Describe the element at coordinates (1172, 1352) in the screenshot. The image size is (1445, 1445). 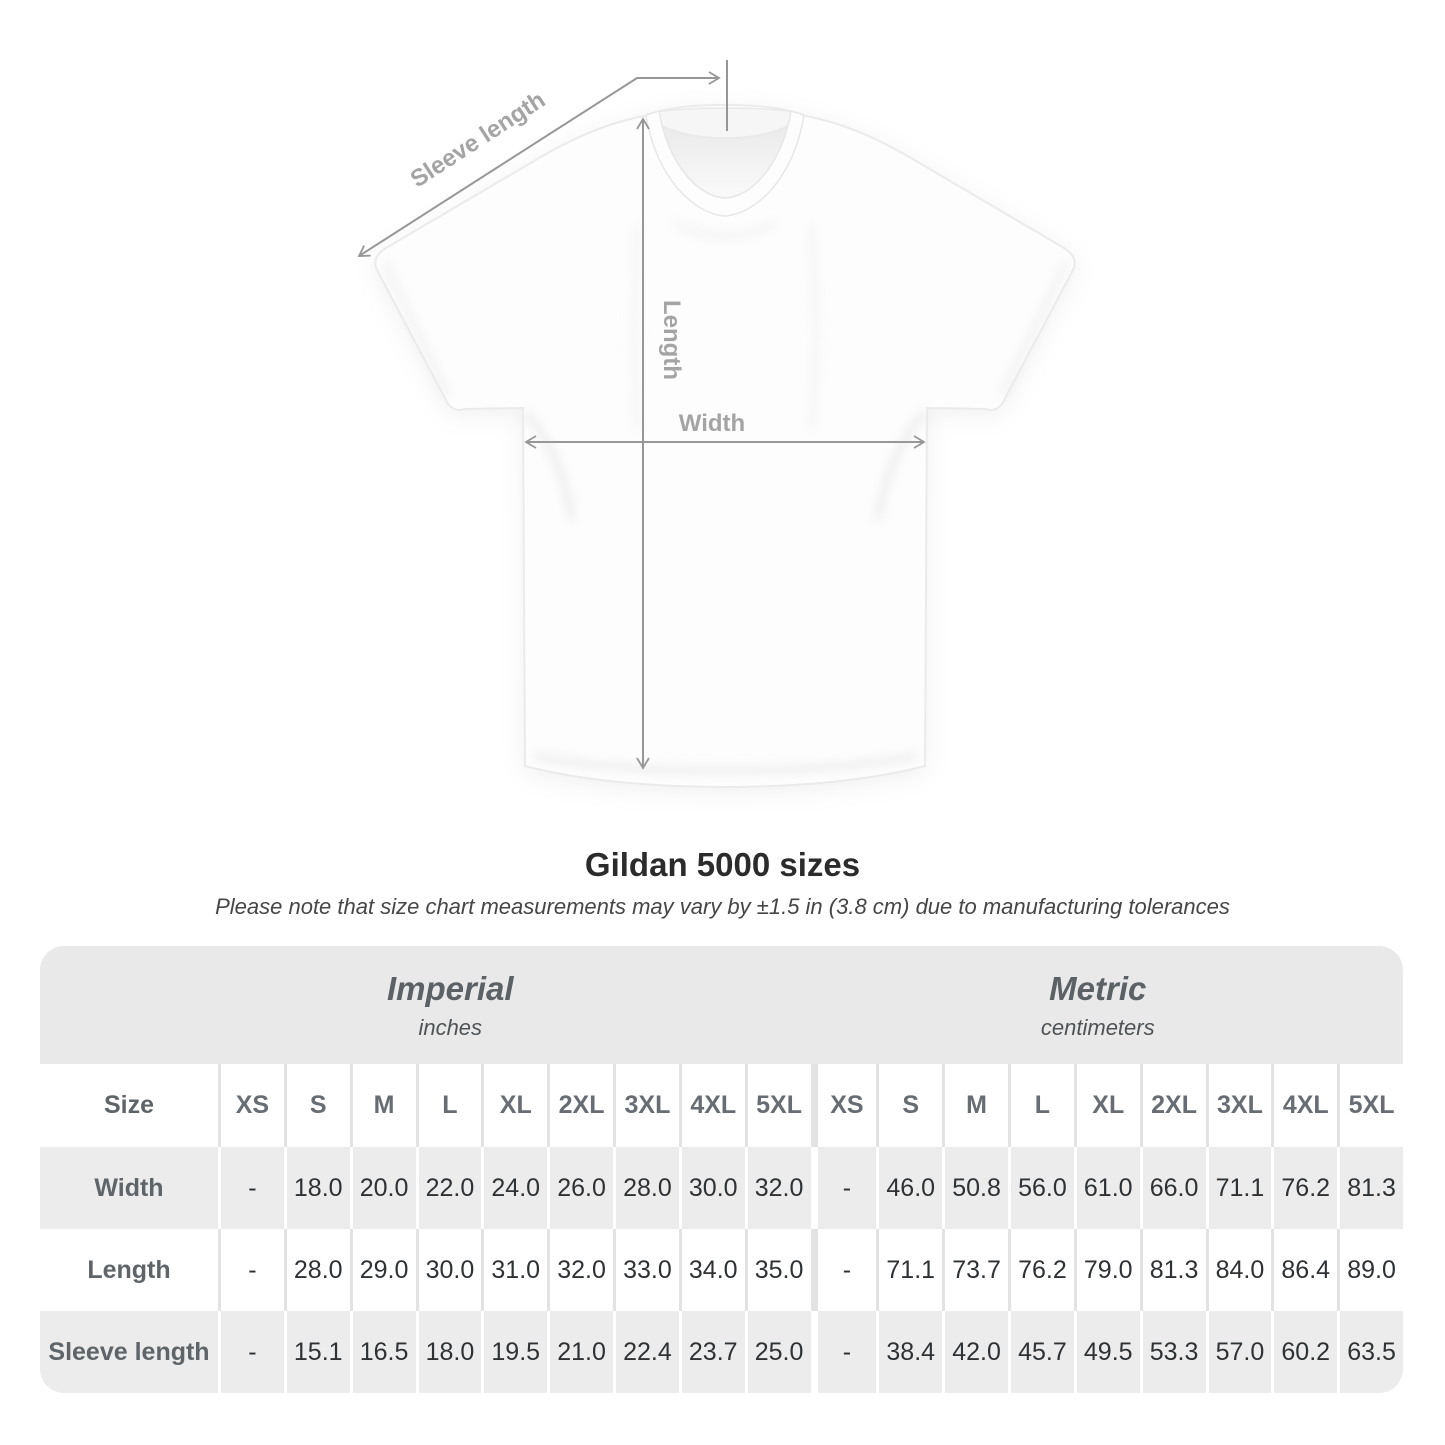
I see `value-cell: 53.3` at that location.